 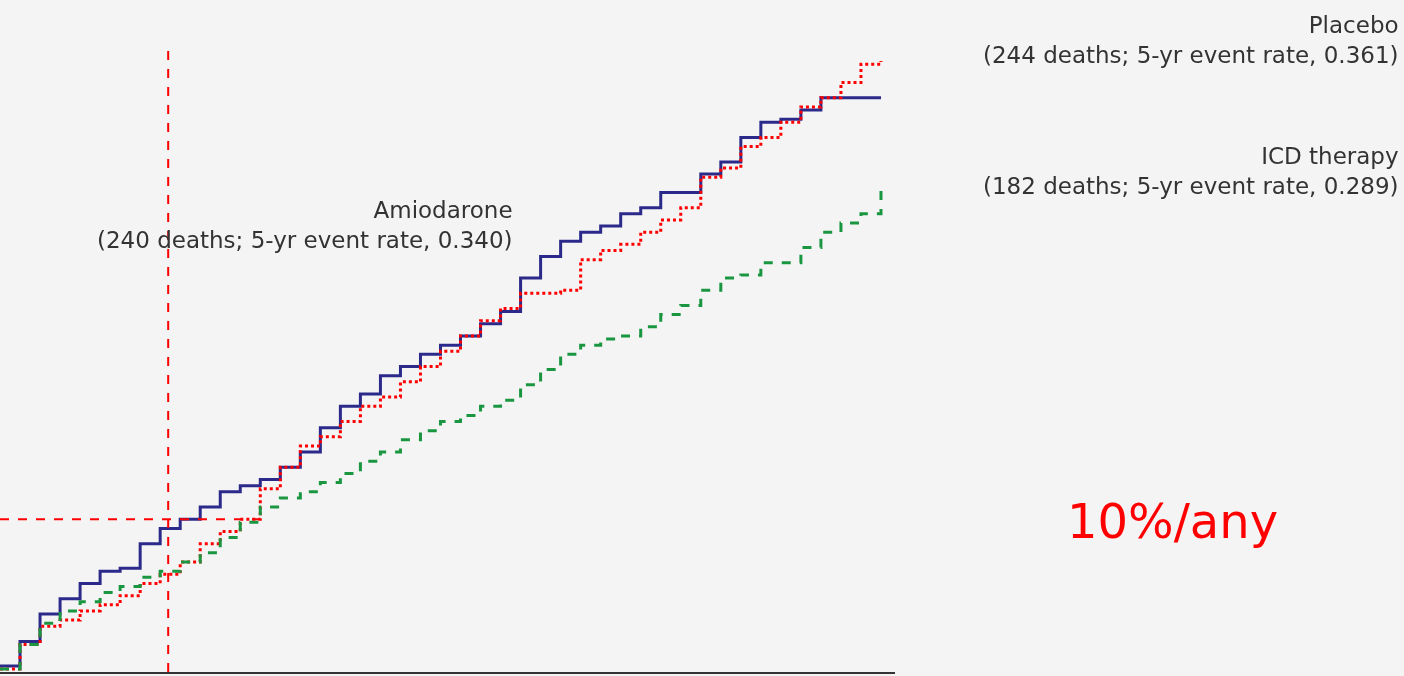 What do you see at coordinates (1173, 521) in the screenshot?
I see `text: 10%/any` at bounding box center [1173, 521].